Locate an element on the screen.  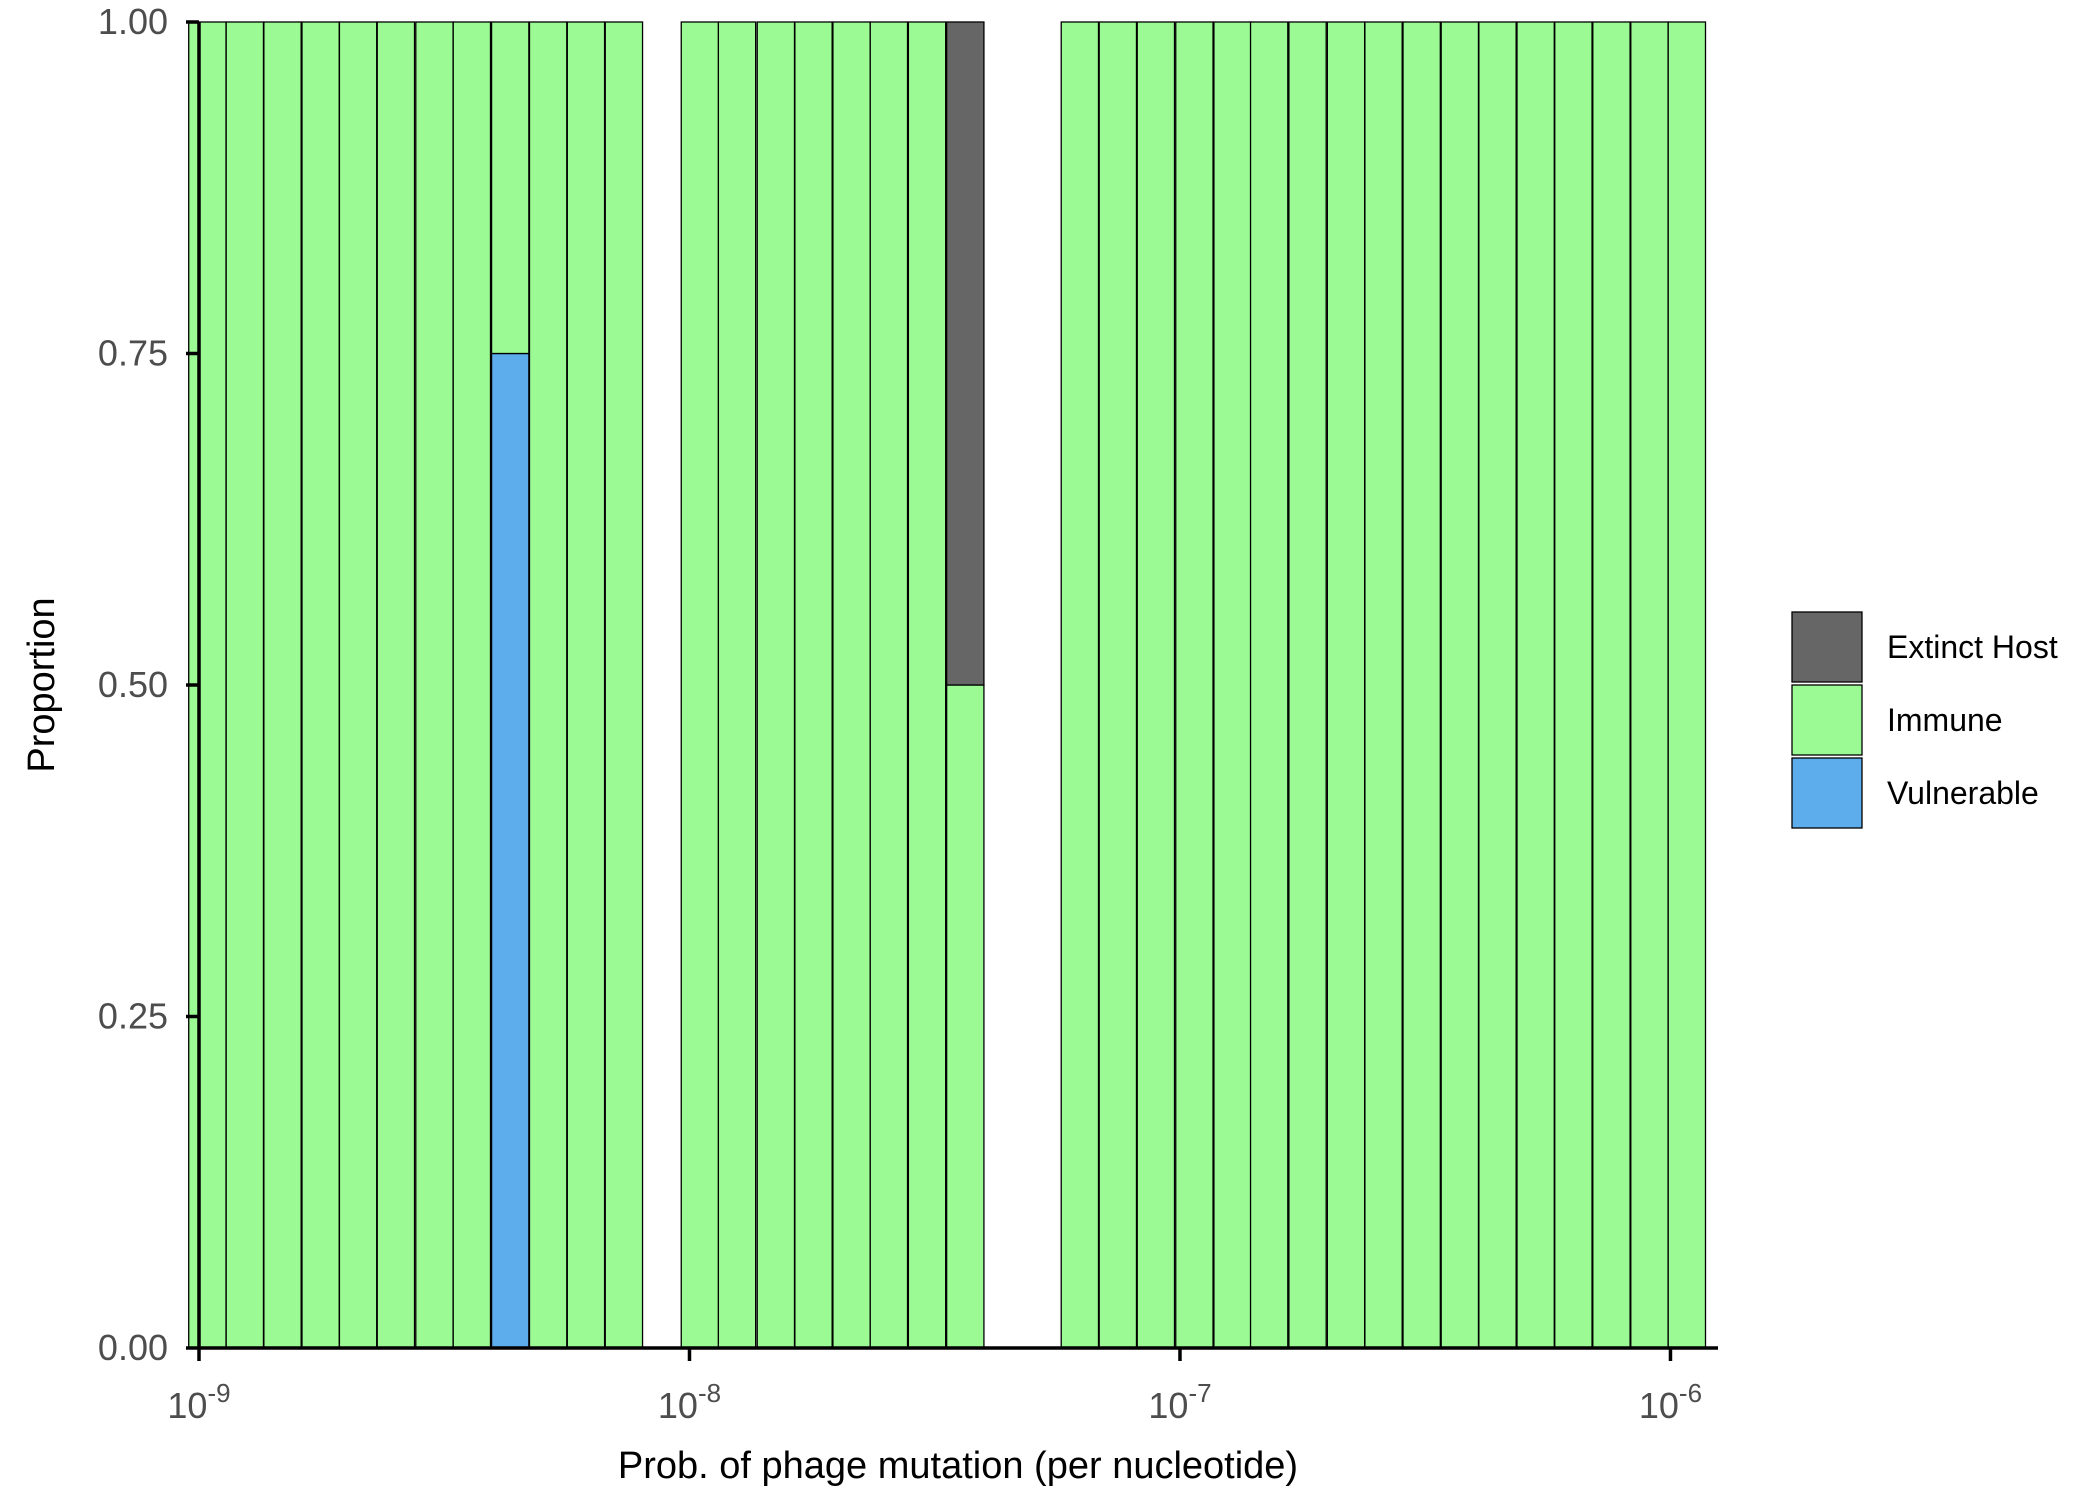
y-tick-label-1: 0.25 is located at coordinates (133, 1016).